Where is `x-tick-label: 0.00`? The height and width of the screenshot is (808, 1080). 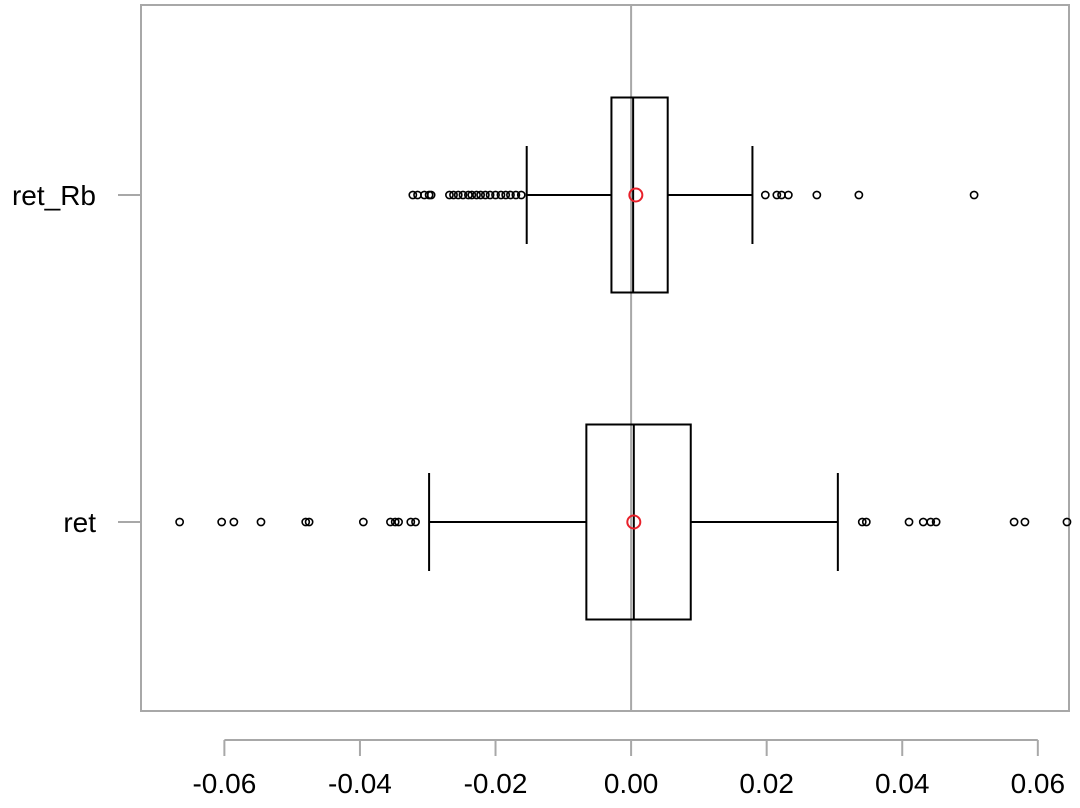 x-tick-label: 0.00 is located at coordinates (631, 783).